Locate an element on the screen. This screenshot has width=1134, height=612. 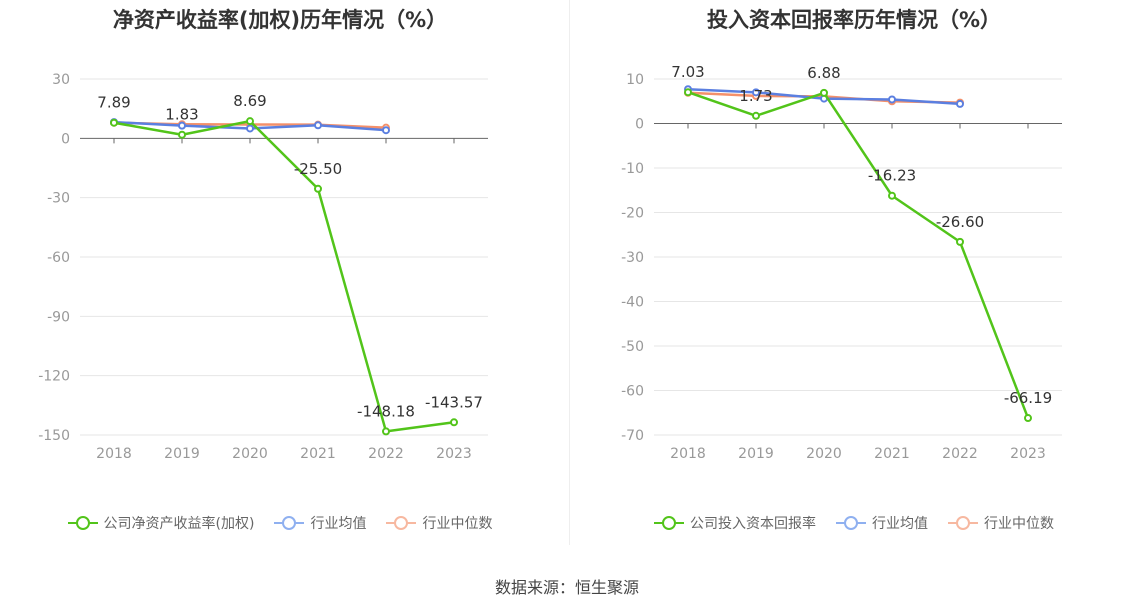
data-label: 1.73 is located at coordinates (755, 96).